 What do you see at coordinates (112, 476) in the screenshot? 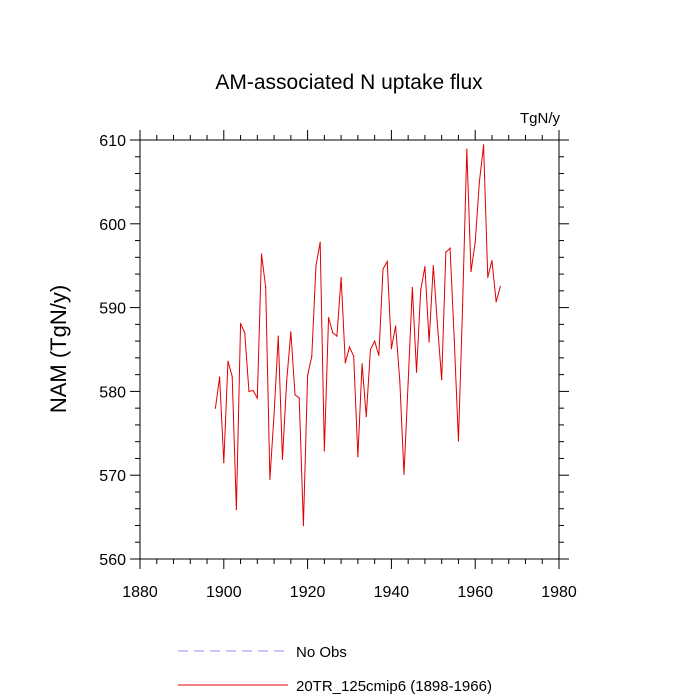
I see `y-tick-label: 570` at bounding box center [112, 476].